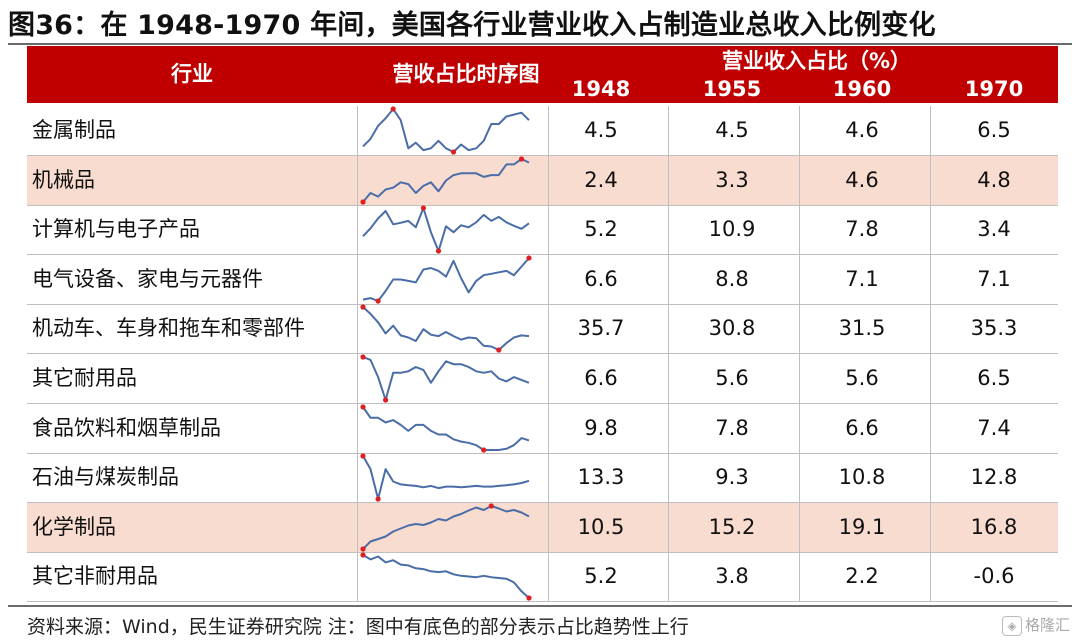 The image size is (1080, 640). Describe the element at coordinates (732, 328) in the screenshot. I see `row-value-1955: 30.8` at that location.